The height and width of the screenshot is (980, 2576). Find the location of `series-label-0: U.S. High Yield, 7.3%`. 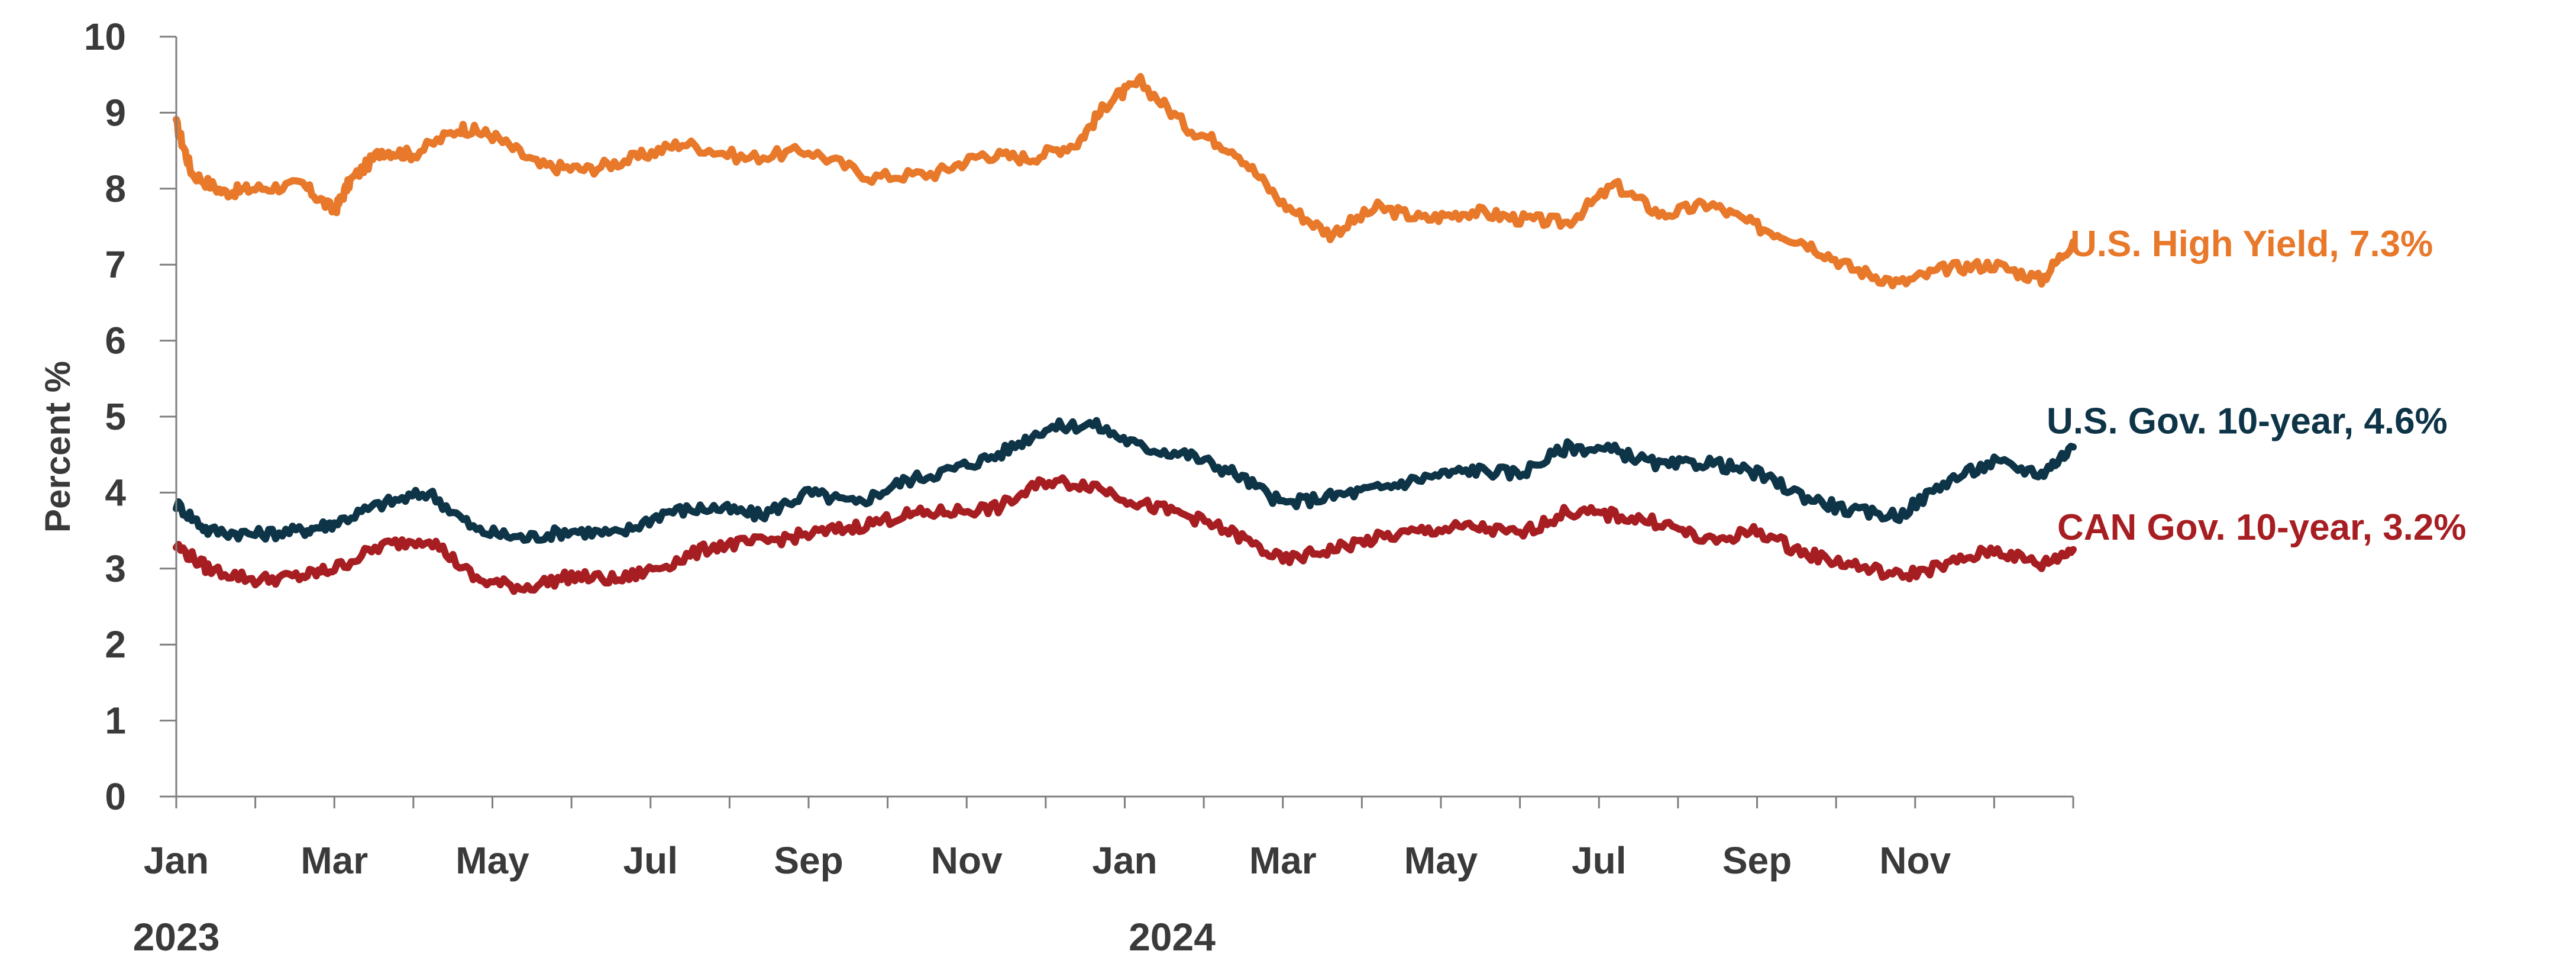

series-label-0: U.S. High Yield, 7.3% is located at coordinates (2251, 244).